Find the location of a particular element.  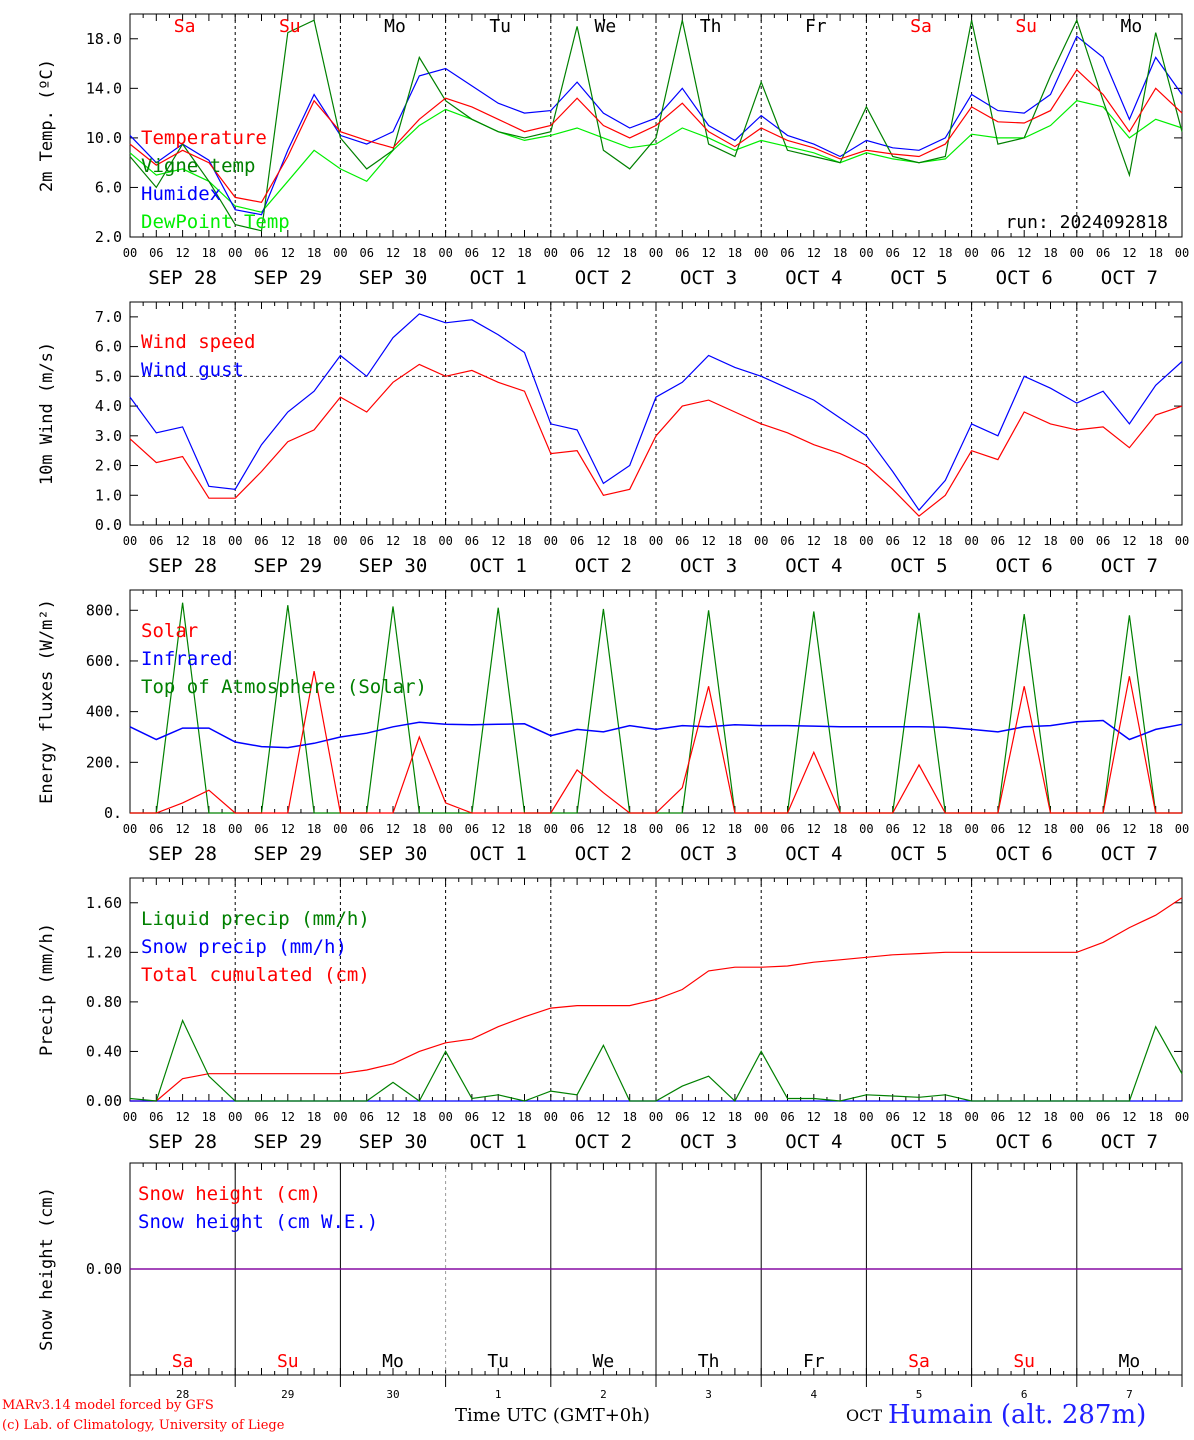

date-label: OCT 6 is located at coordinates (1024, 1142).